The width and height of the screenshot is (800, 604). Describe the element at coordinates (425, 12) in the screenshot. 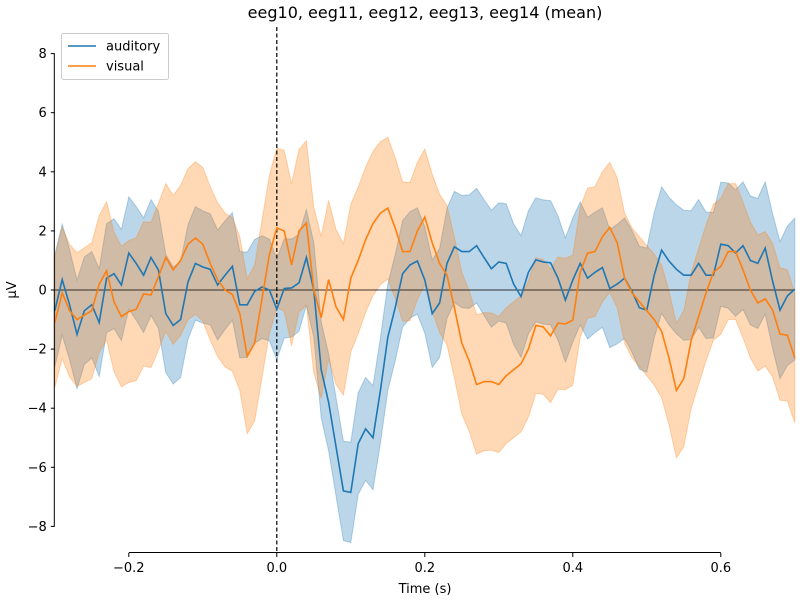

I see `chart-title: eeg10, eeg11, eeg12, eeg13, eeg14 (mean)` at that location.